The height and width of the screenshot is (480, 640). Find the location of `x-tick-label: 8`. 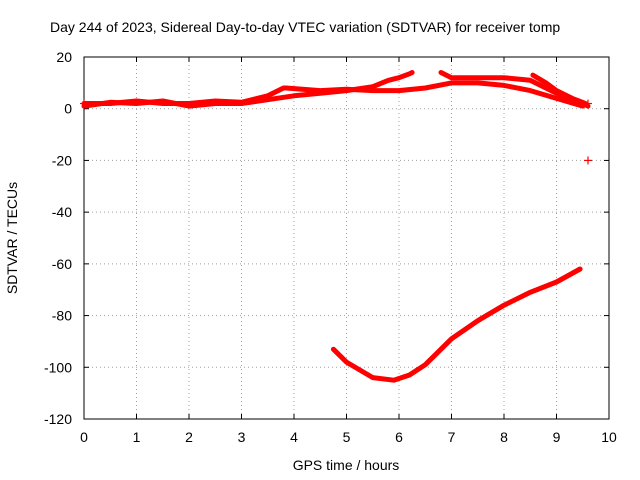

x-tick-label: 8 is located at coordinates (504, 437).